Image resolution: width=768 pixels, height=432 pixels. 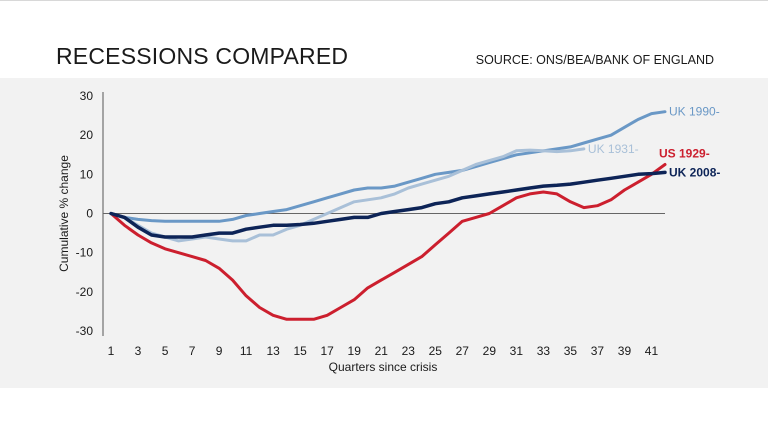 I want to click on y-tick-label: -20, so click(x=85, y=292).